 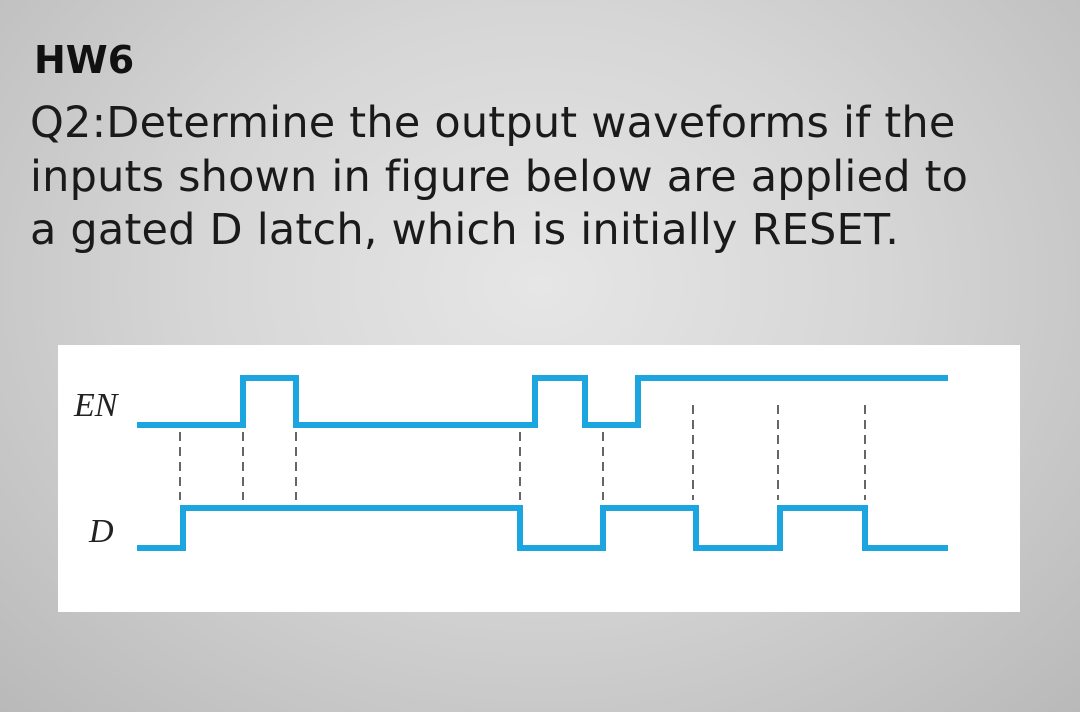 I want to click on signal-label: EN, so click(x=96, y=405).